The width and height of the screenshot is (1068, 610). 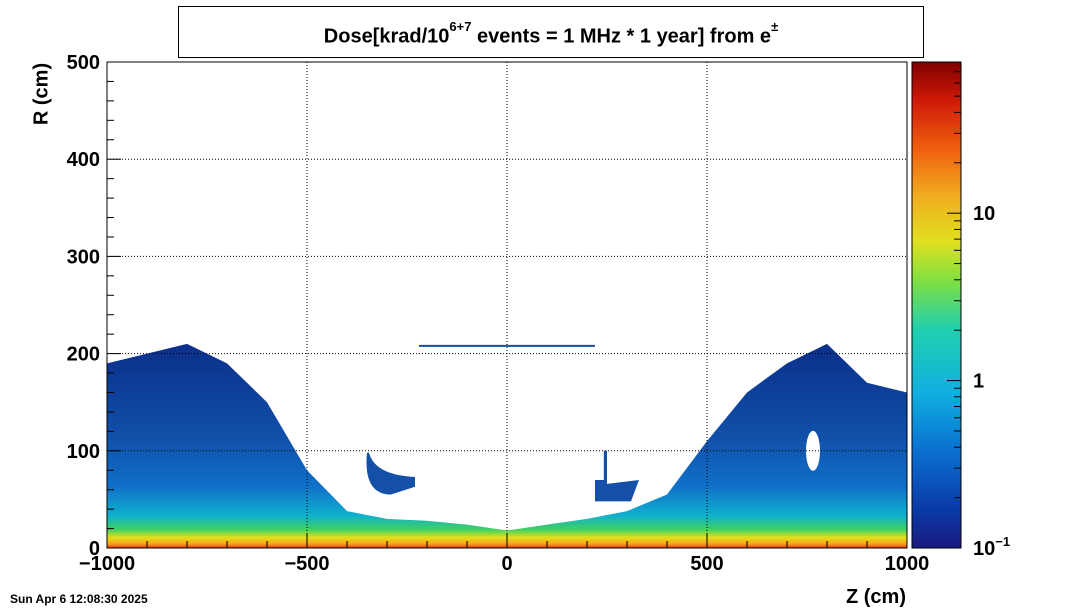 What do you see at coordinates (94, 549) in the screenshot?
I see `y-tick-label: 0` at bounding box center [94, 549].